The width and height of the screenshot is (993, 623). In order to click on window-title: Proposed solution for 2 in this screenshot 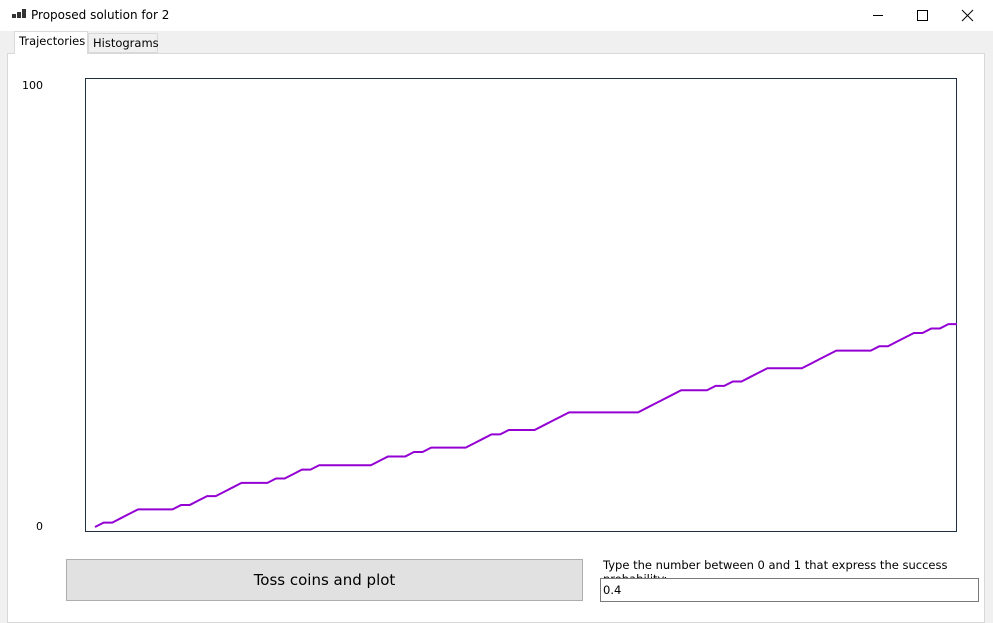, I will do `click(100, 15)`.